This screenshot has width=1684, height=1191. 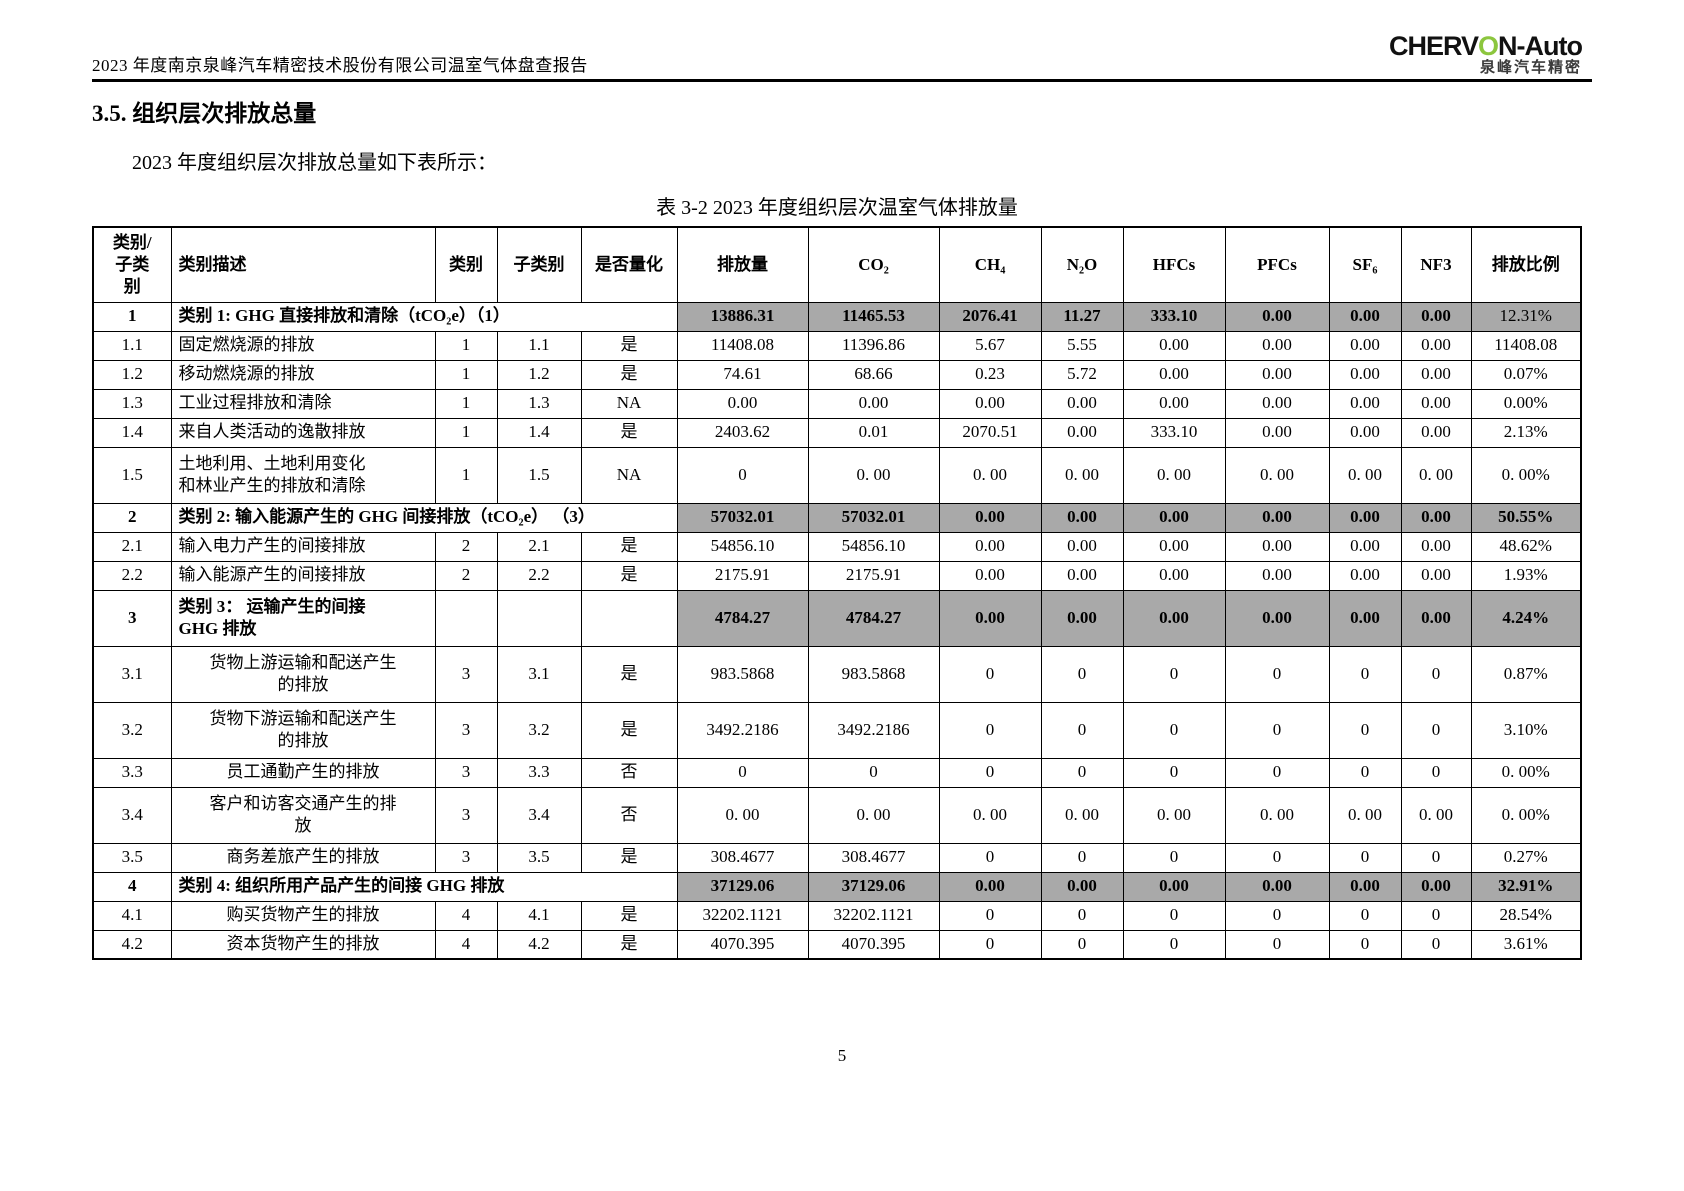 I want to click on row-desc: 类别 2: 输入能源产生的 GHG 间接排放（tCO₂e） （3）, so click(x=424, y=517).